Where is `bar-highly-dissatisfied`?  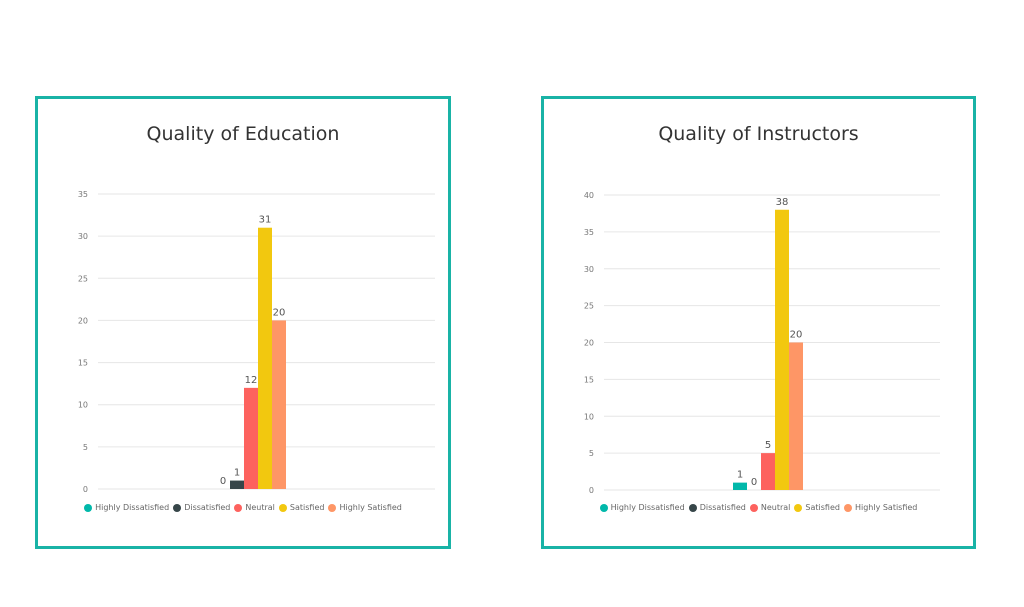 bar-highly-dissatisfied is located at coordinates (740, 486).